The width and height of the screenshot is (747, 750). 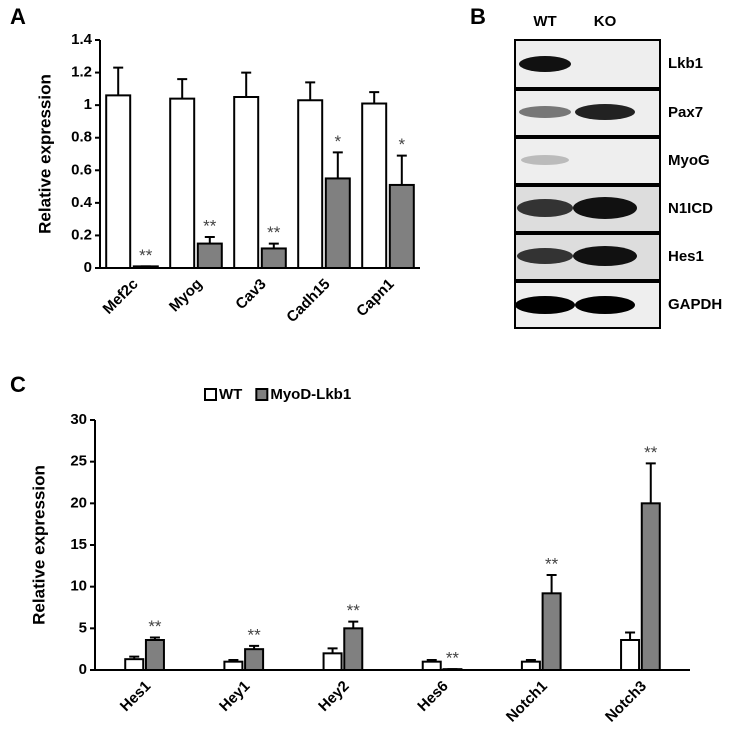 I want to click on x-tick-label: Hey1, so click(x=234, y=696).